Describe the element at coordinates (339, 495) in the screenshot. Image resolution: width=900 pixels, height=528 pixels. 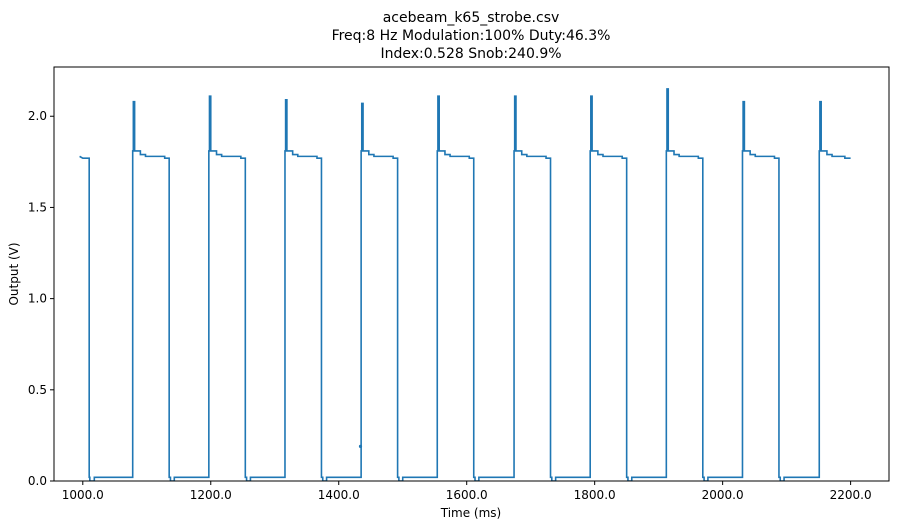
I see `x-tick-label: 1400.0` at that location.